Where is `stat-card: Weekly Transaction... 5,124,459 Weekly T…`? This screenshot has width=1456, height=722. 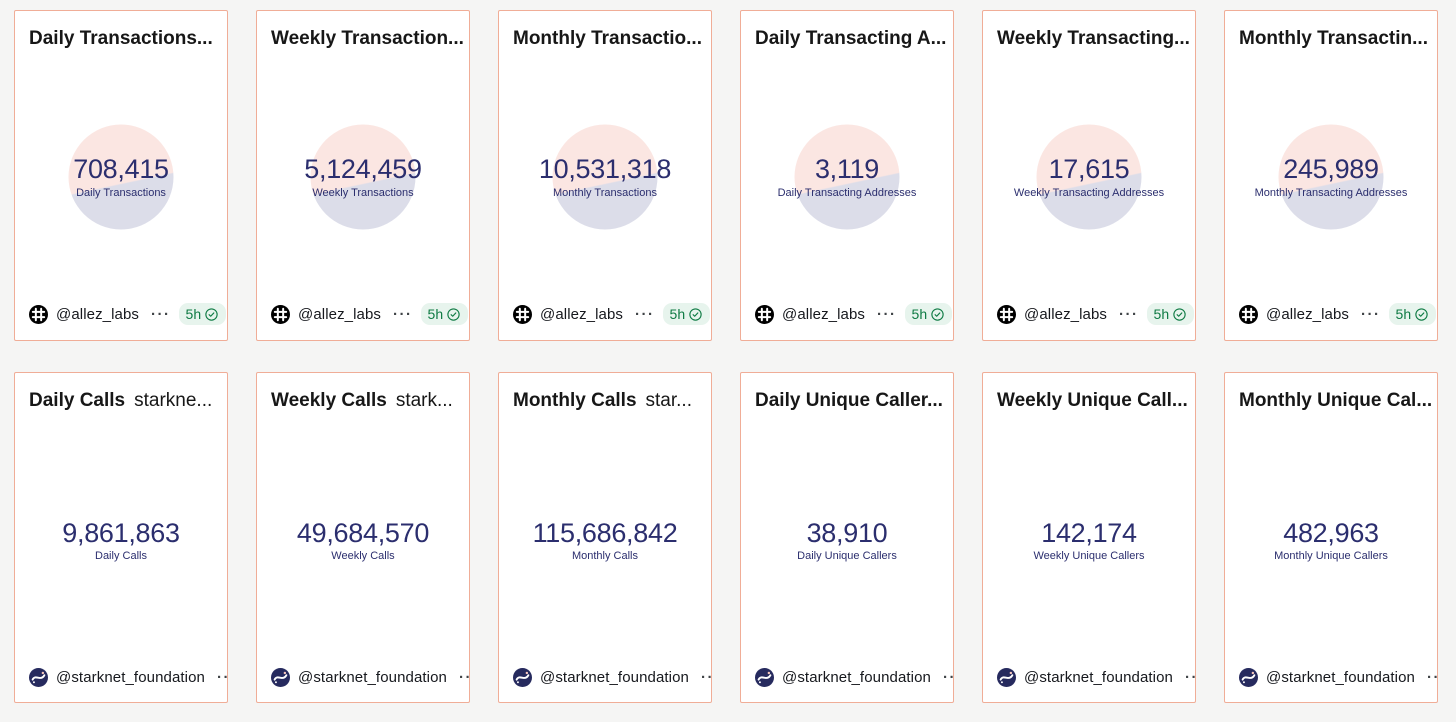
stat-card: Weekly Transaction... 5,124,459 Weekly T… is located at coordinates (363, 175).